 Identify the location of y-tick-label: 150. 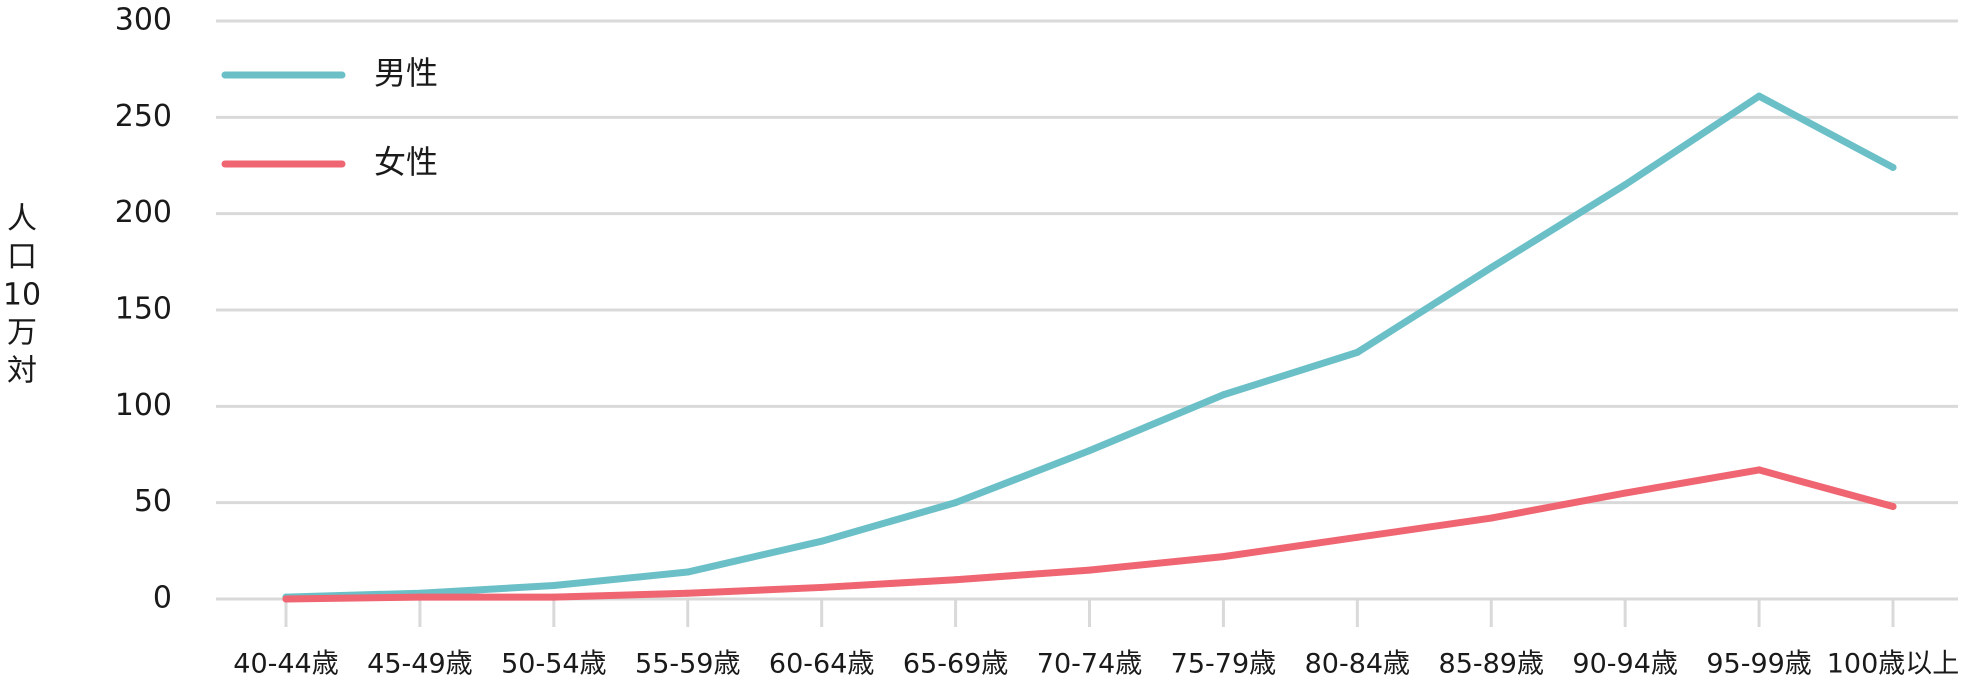
(143, 309).